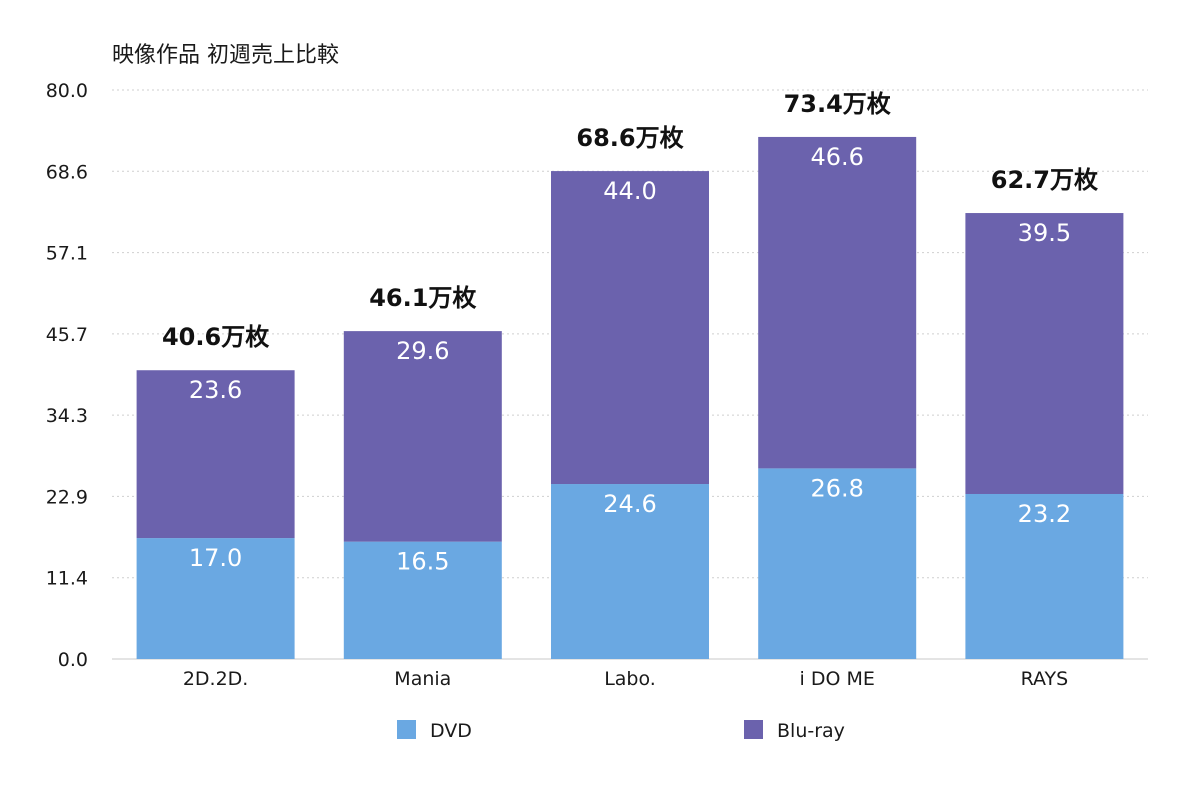  I want to click on segment-value-label: 17.0, so click(215, 558).